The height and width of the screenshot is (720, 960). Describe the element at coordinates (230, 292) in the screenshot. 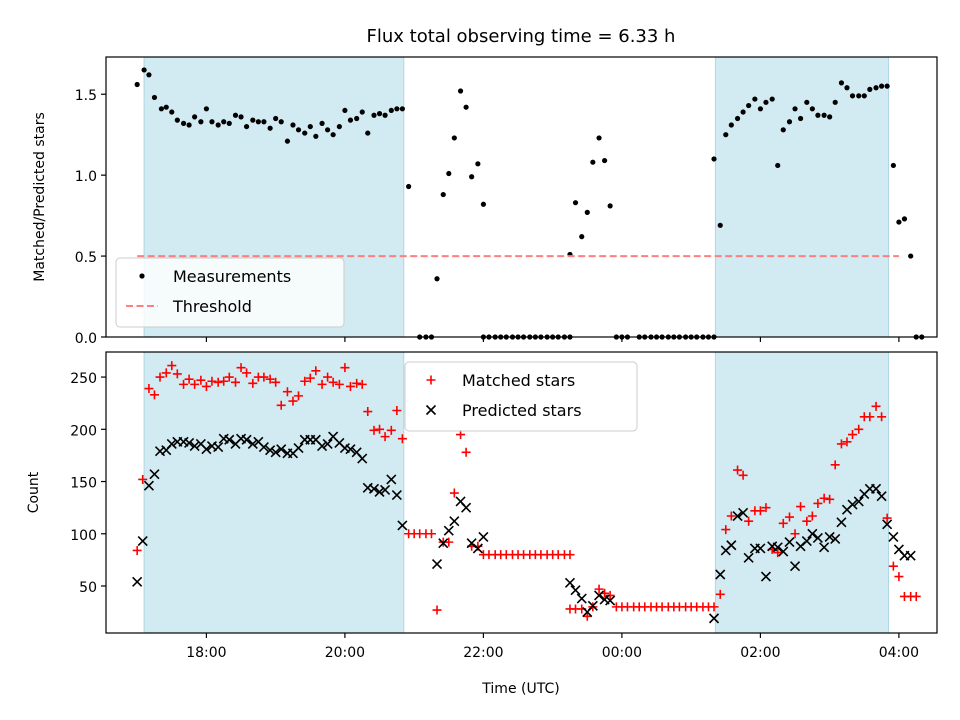

I see `legend: Measurements Threshold` at that location.